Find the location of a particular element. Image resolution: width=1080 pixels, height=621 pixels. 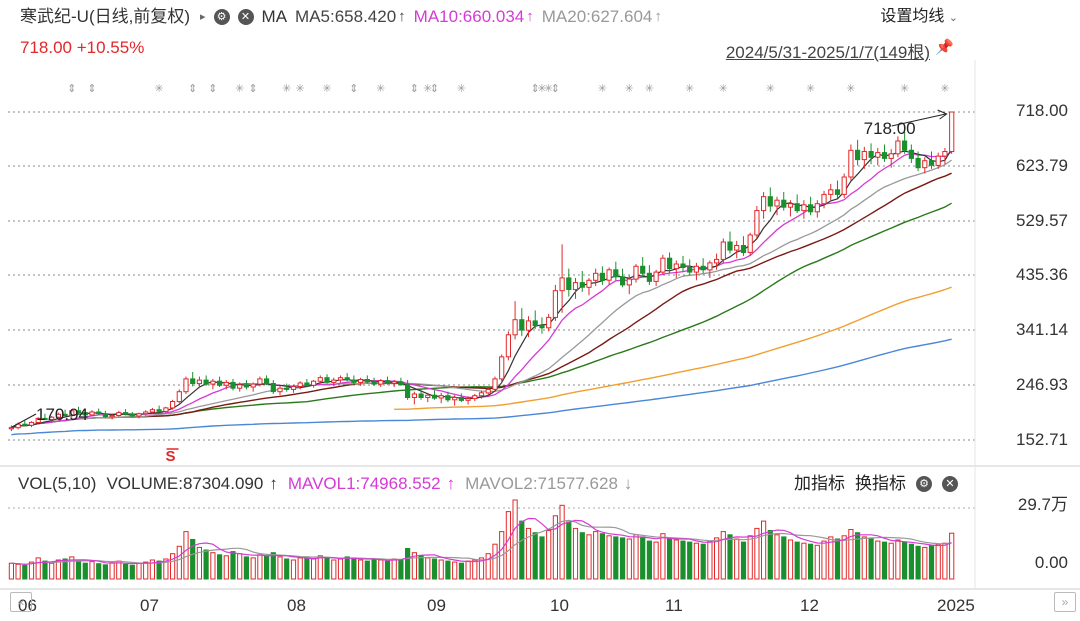

y-tick-label: 718.00 is located at coordinates (1042, 110).